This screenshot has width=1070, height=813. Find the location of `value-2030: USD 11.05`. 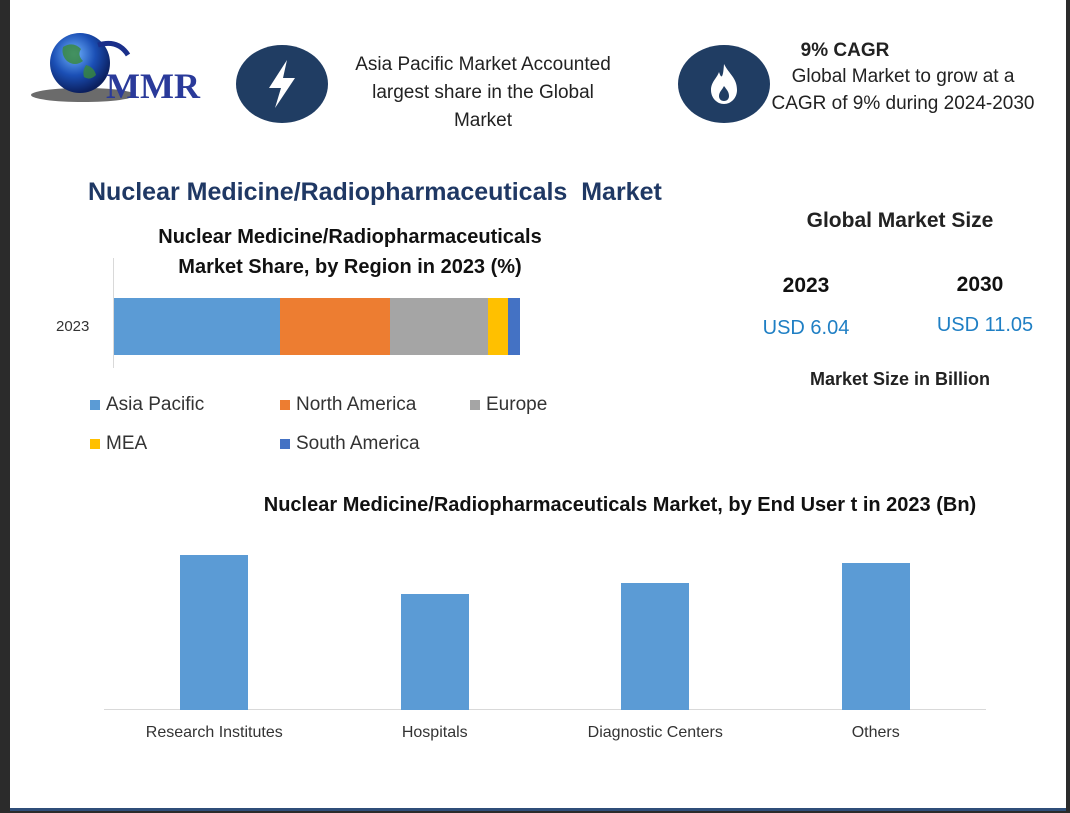

value-2030: USD 11.05 is located at coordinates (985, 325).